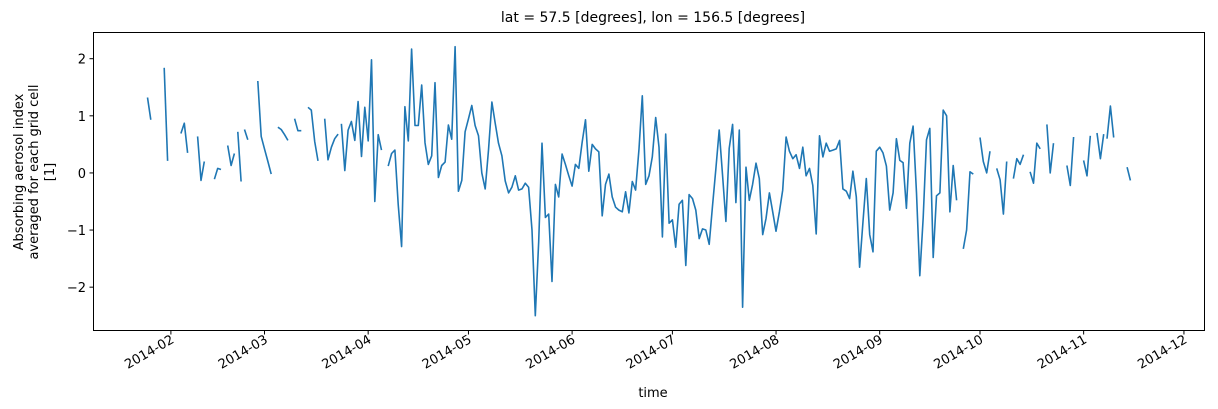  What do you see at coordinates (50, 172) in the screenshot?
I see `y-axis-label-line-3: [1]` at bounding box center [50, 172].